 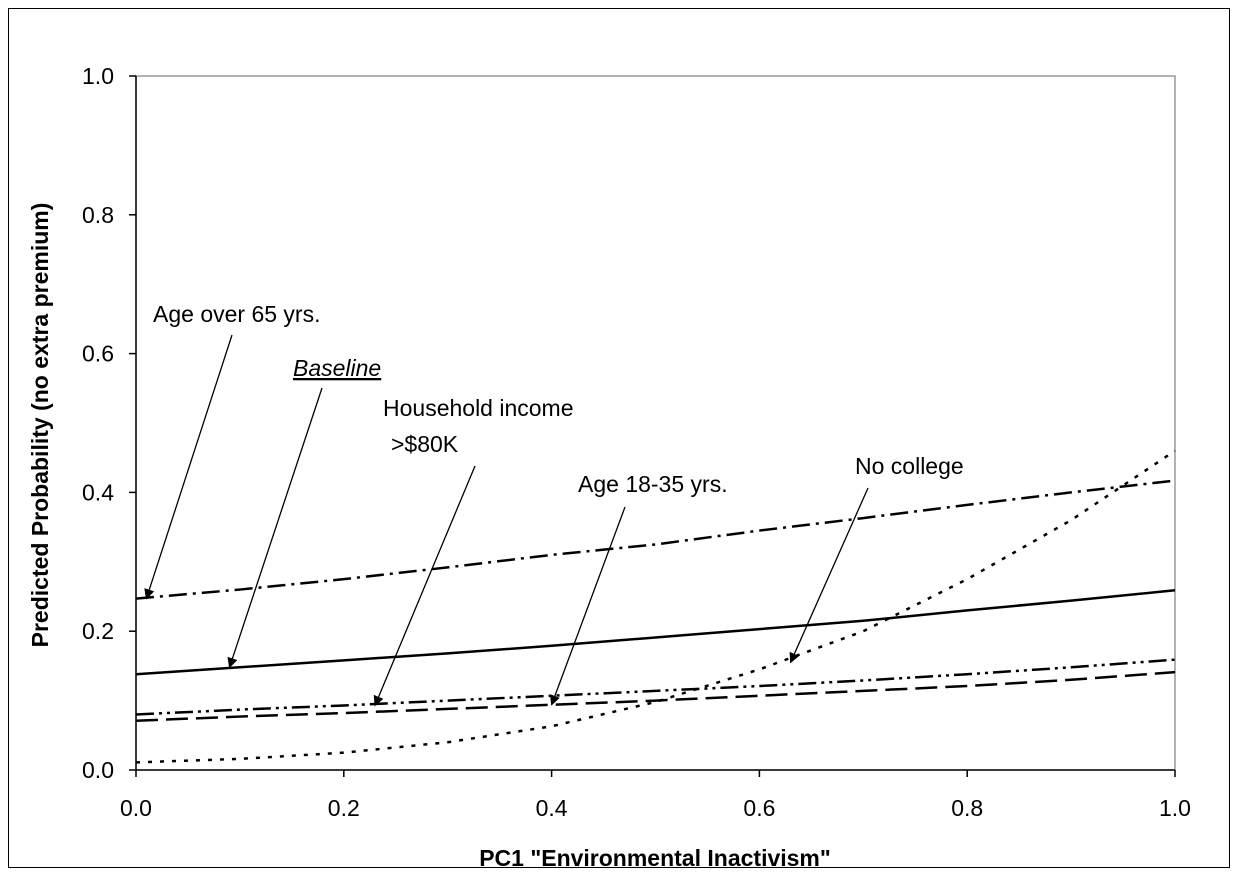 What do you see at coordinates (98, 631) in the screenshot?
I see `y-tick-label: 0.2` at bounding box center [98, 631].